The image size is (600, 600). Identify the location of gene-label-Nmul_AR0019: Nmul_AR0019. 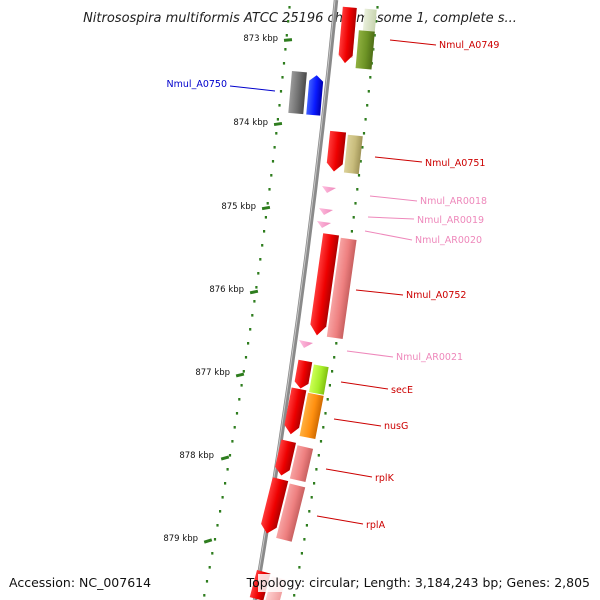
(450, 220).